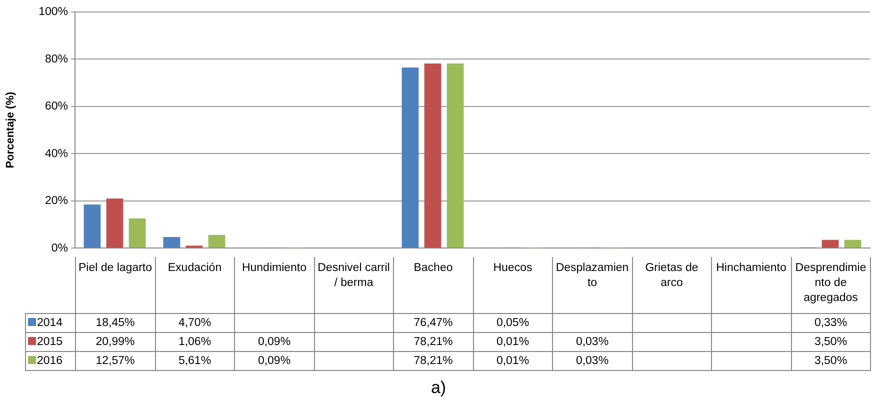  Describe the element at coordinates (439, 388) in the screenshot. I see `text: a)` at that location.